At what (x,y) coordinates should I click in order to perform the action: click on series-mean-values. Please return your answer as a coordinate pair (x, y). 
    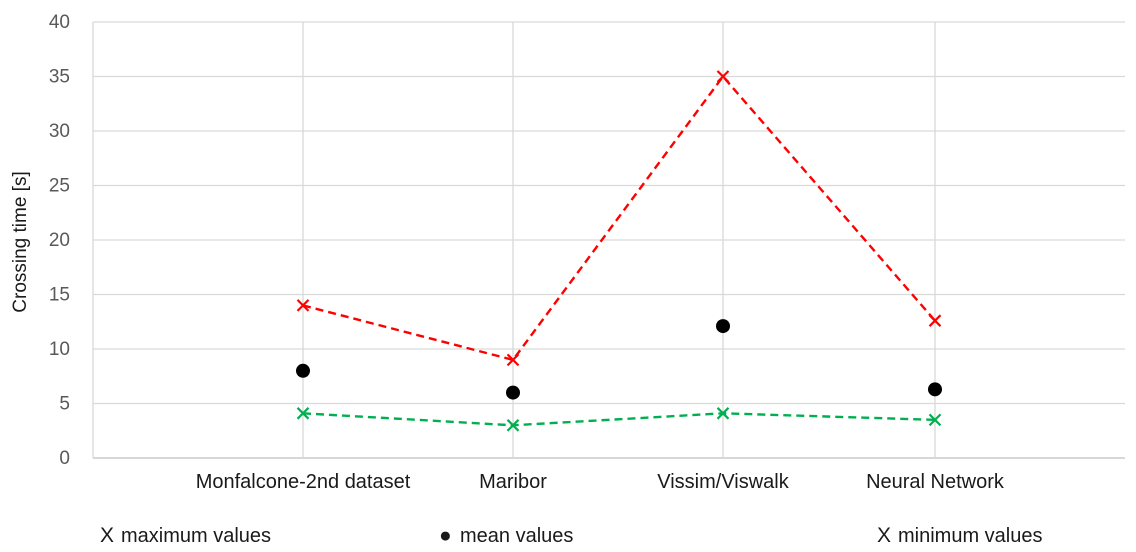
    Looking at the image, I should click on (619, 359).